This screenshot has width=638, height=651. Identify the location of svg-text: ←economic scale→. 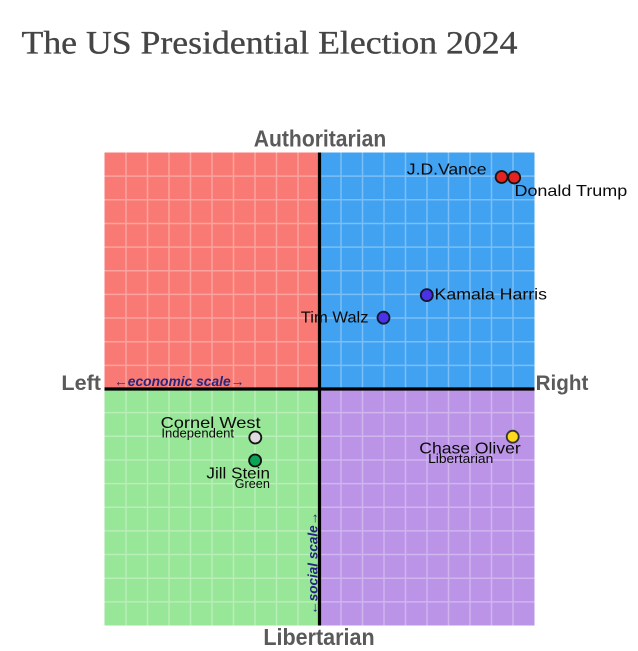
(179, 381).